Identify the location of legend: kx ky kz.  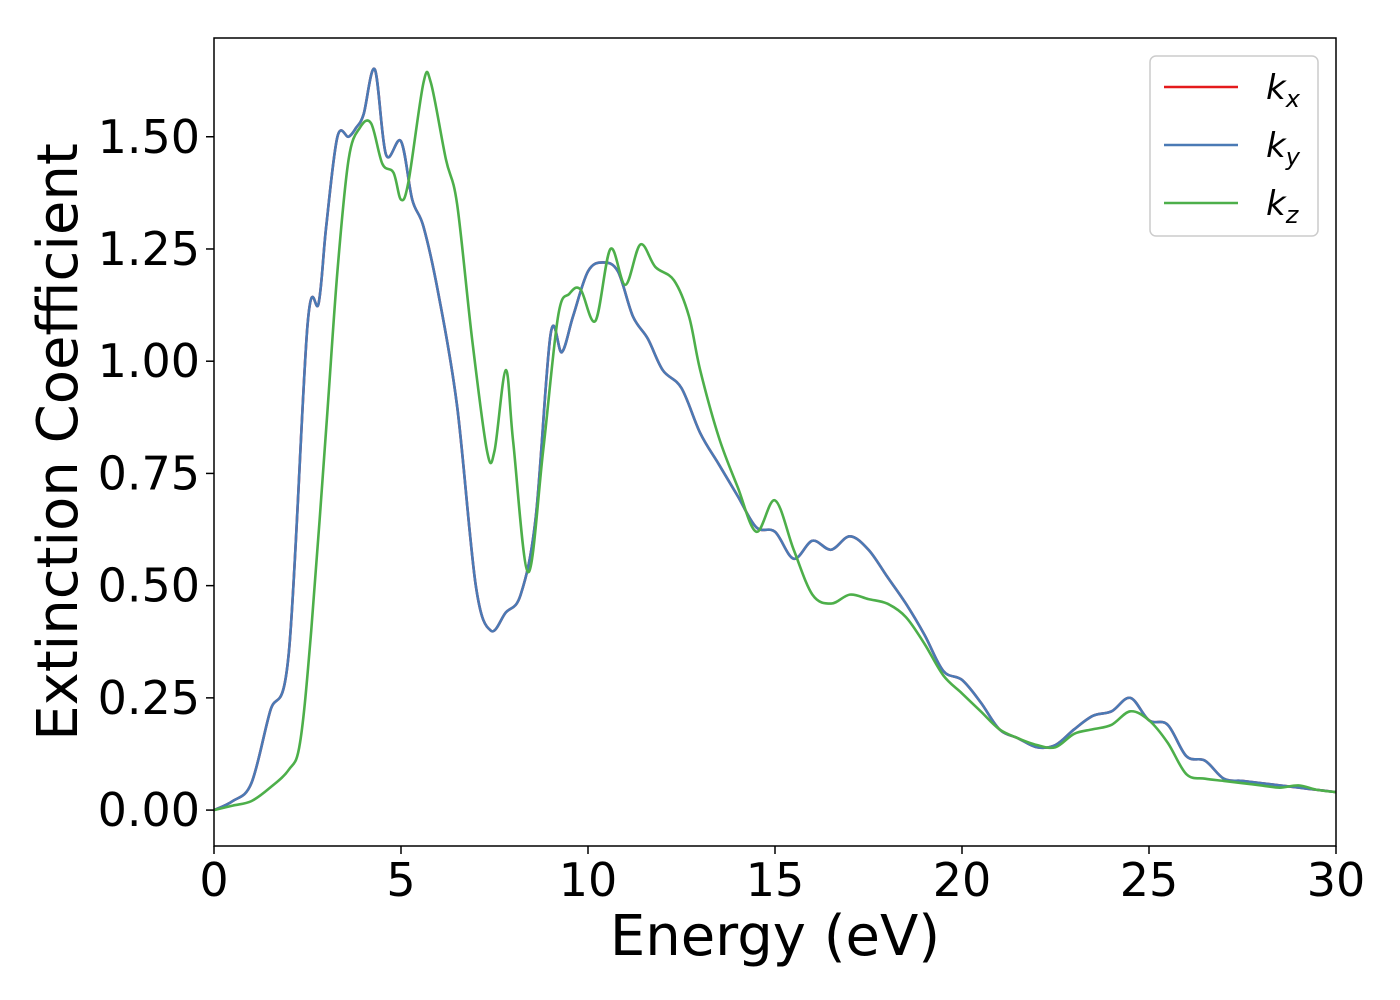
(1234, 146).